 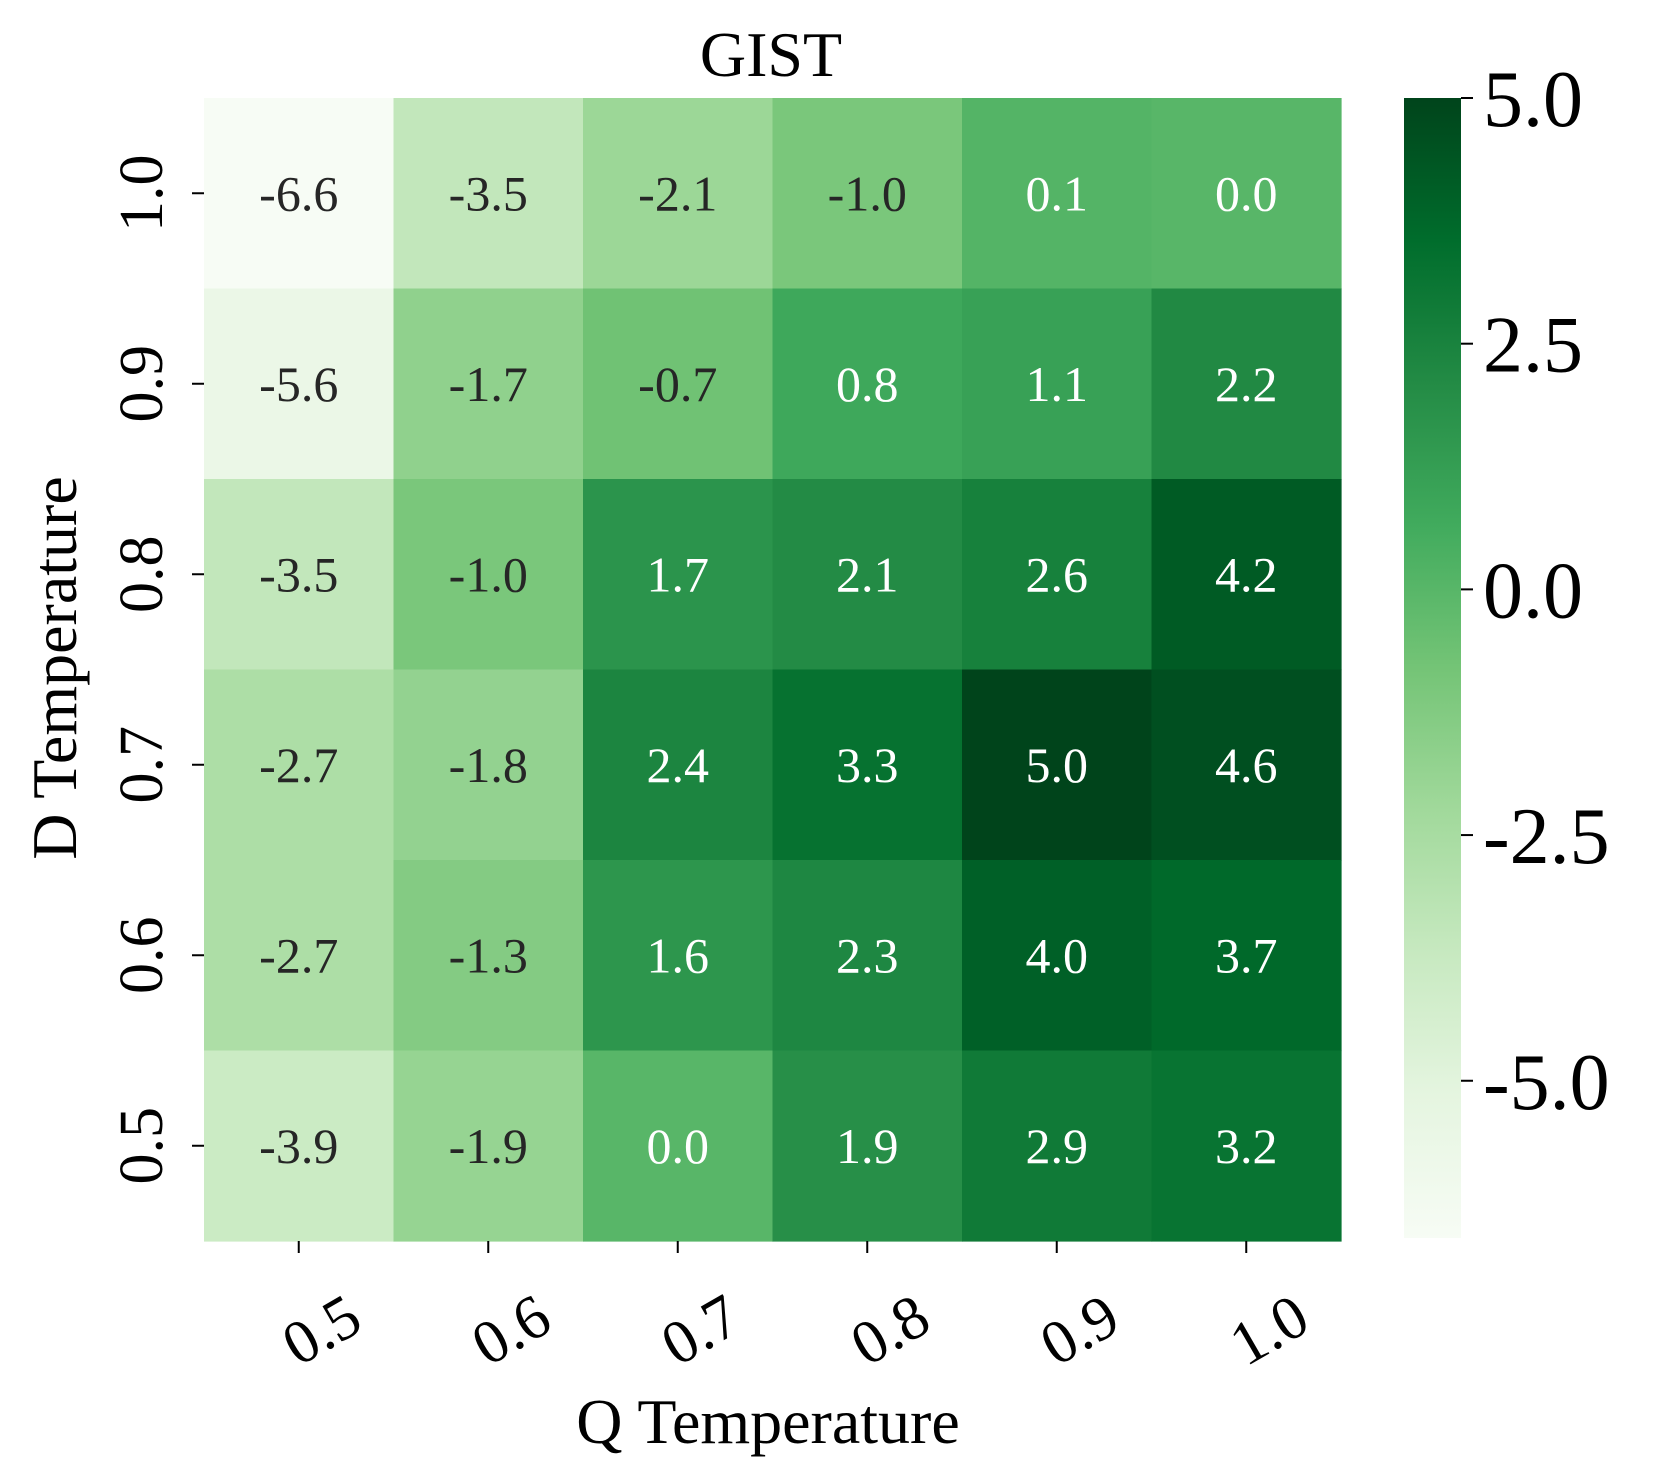 I want to click on cell-value-label: -1.8, so click(x=488, y=765).